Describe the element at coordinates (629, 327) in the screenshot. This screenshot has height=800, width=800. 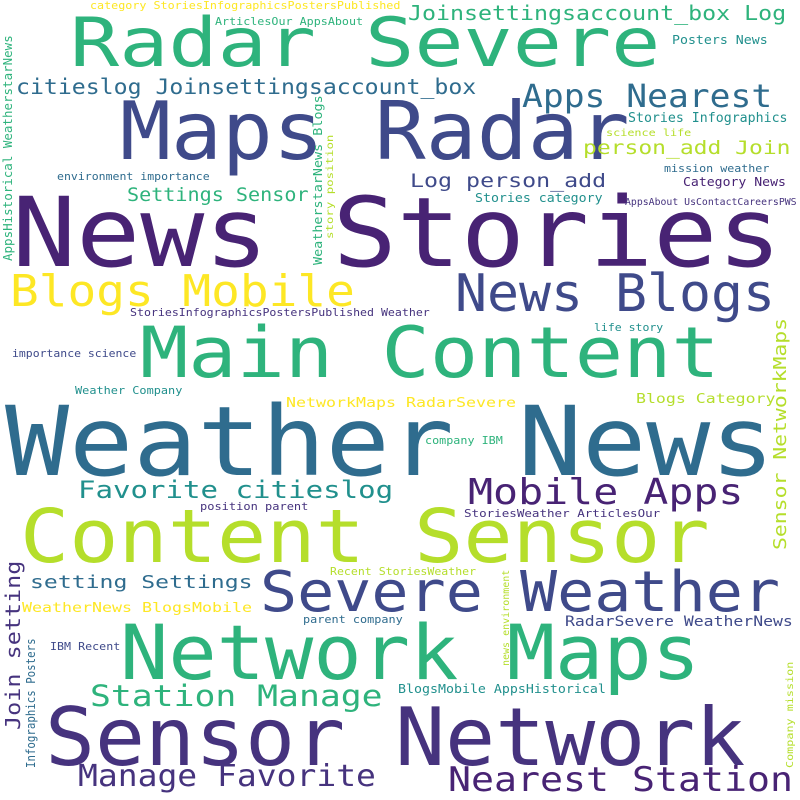
I see `word-life-story: life story` at that location.